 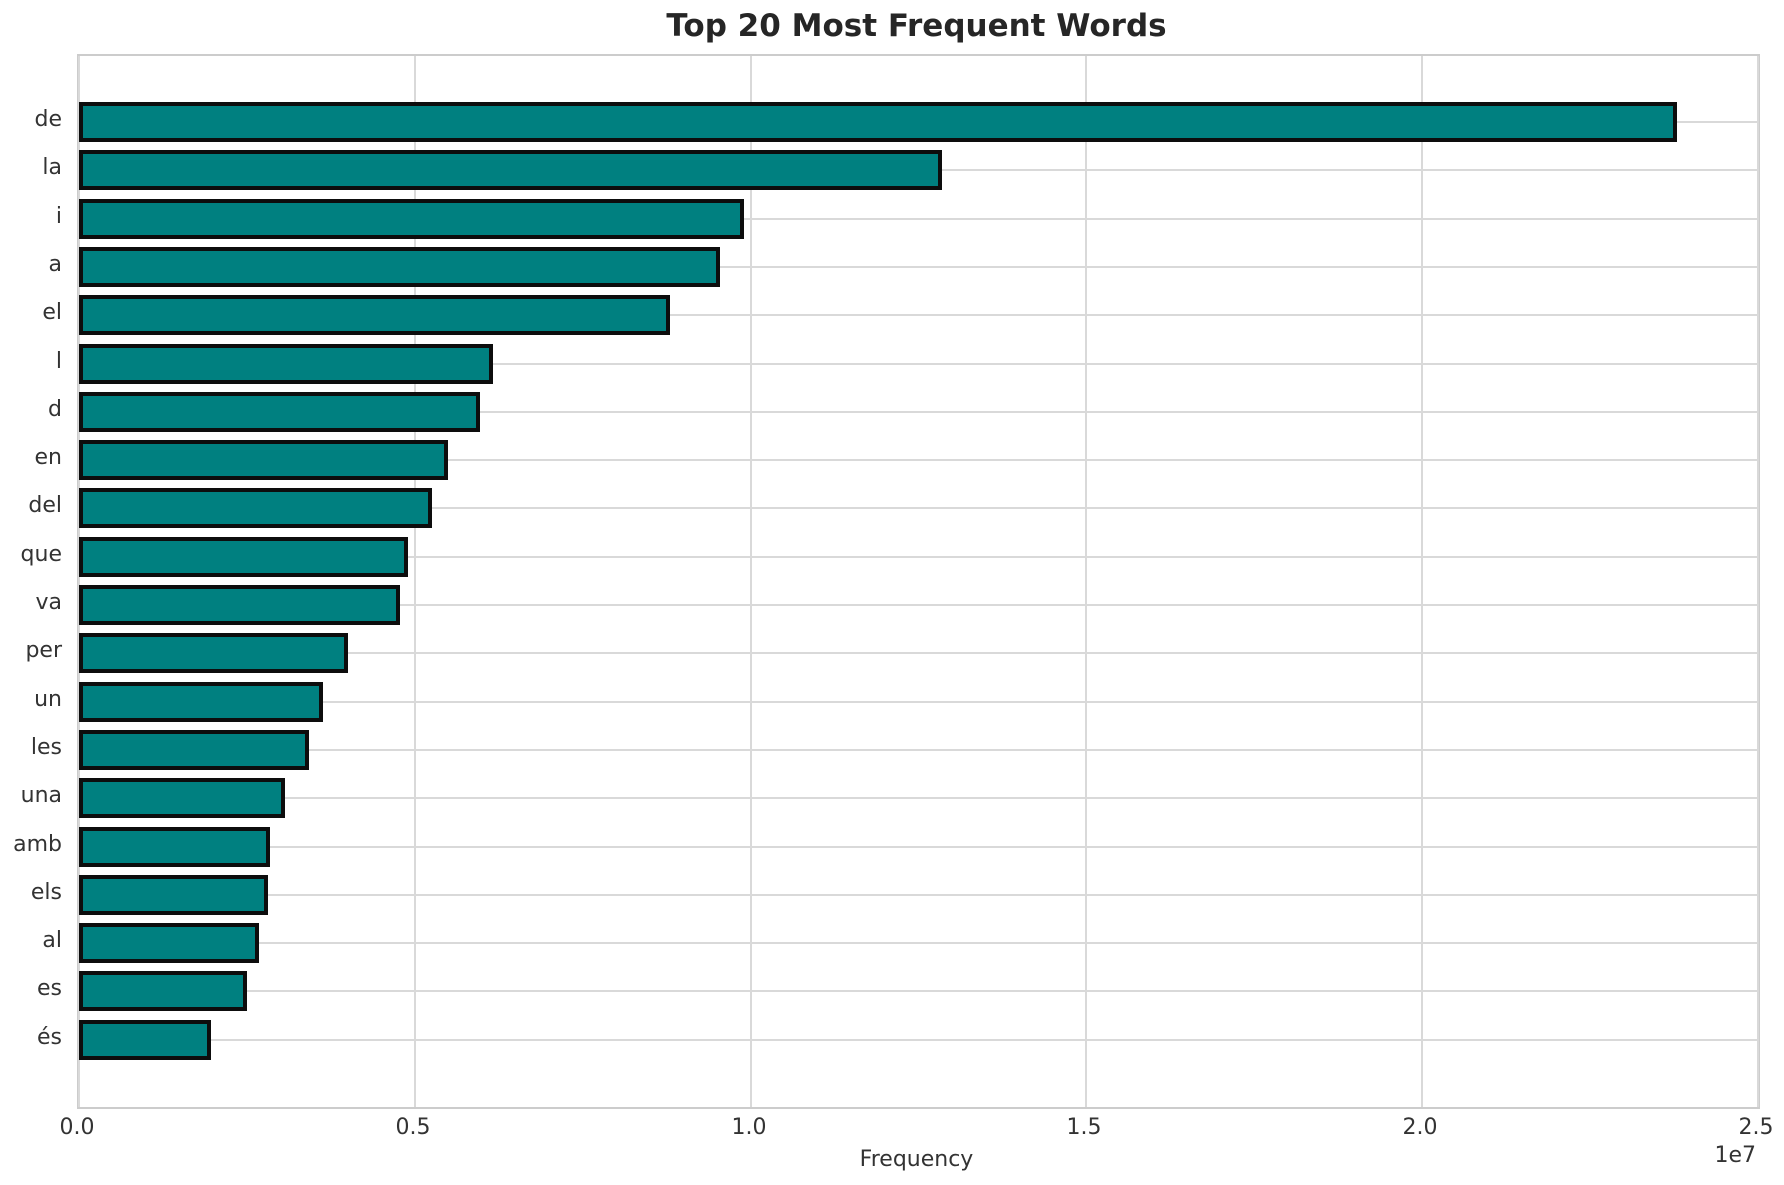 I want to click on x-tick-label: 1.5, so click(x=1084, y=1127).